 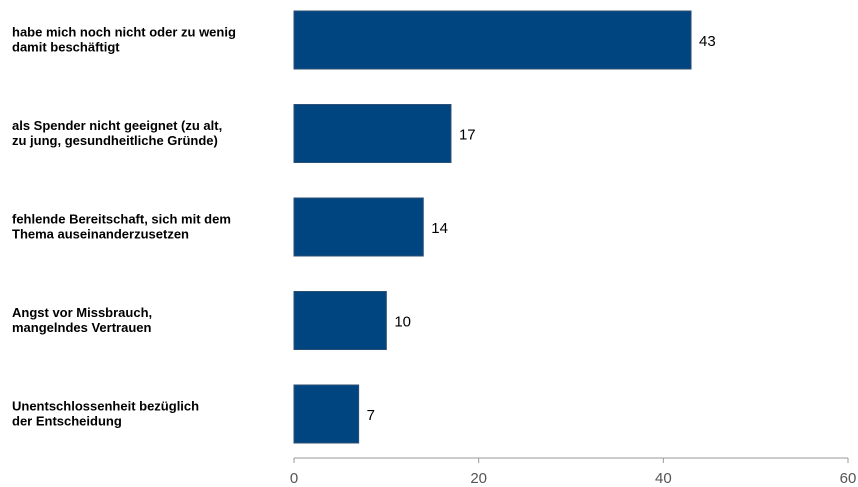 I want to click on data-label: 14, so click(x=439, y=228).